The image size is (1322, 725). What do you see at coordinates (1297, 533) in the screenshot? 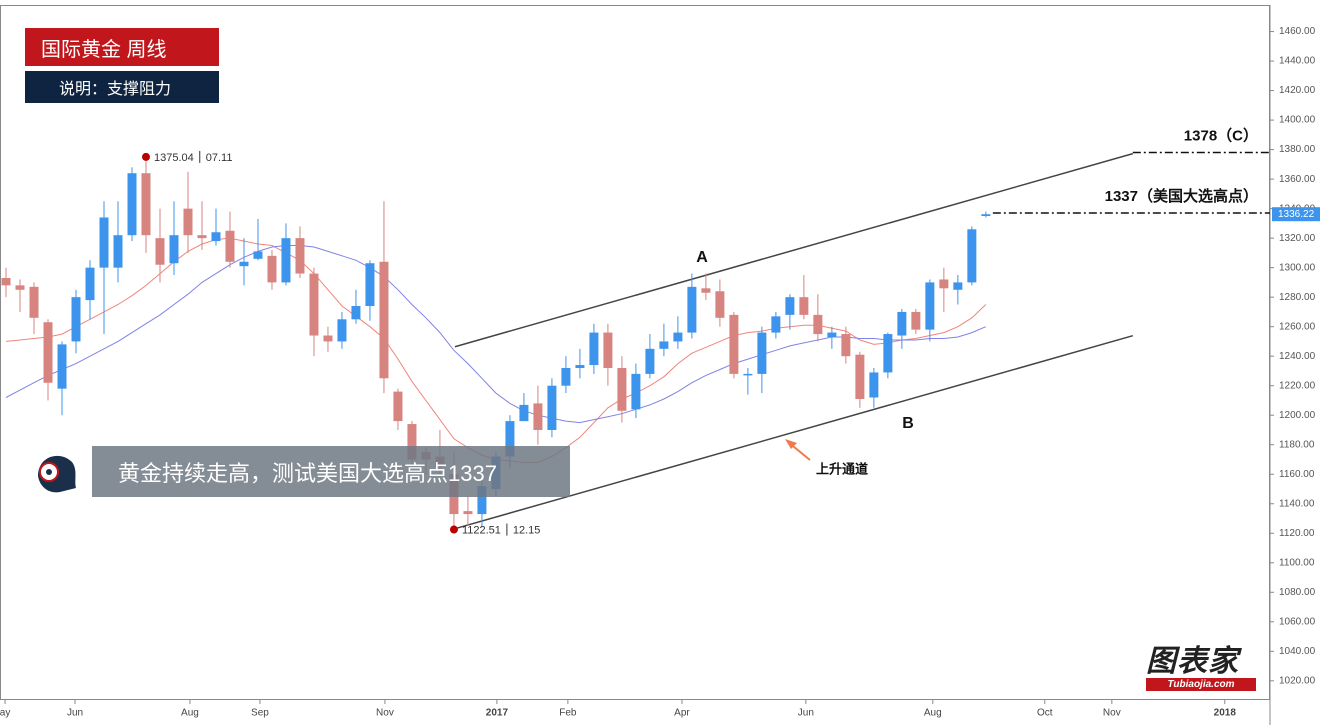
I see `y-tick-label: 1120.00` at bounding box center [1297, 533].